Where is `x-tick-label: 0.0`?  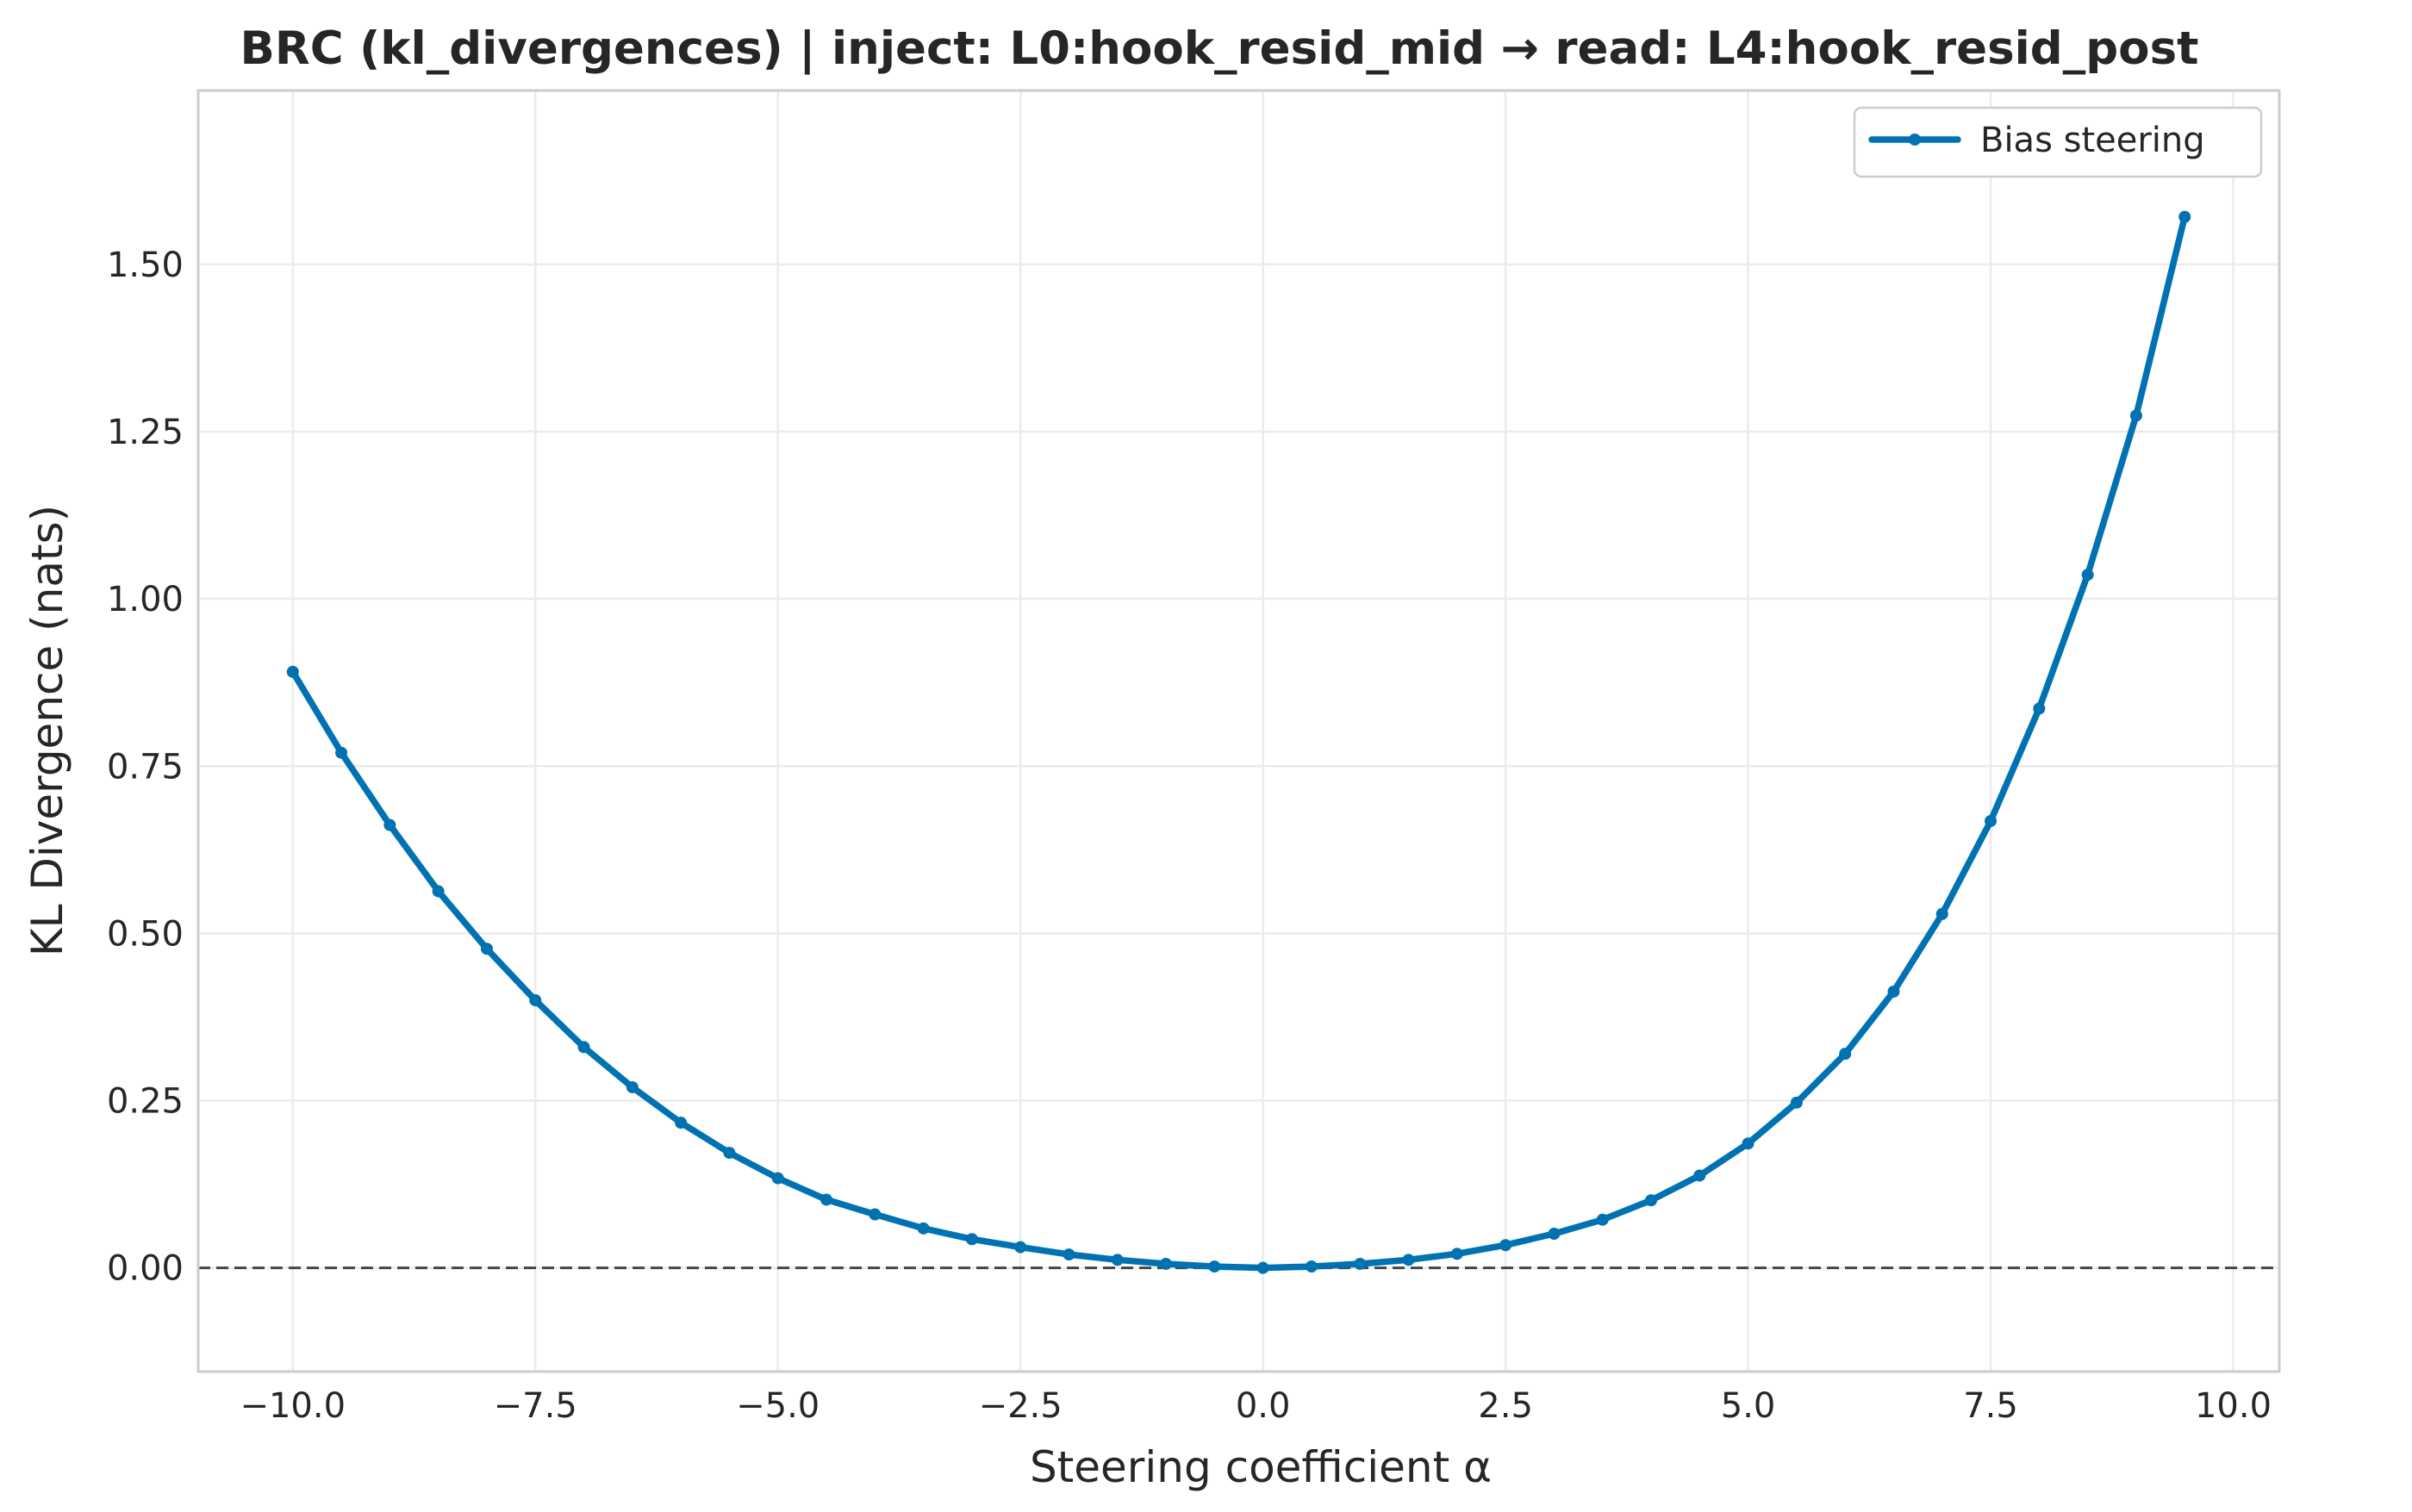 x-tick-label: 0.0 is located at coordinates (1263, 1406).